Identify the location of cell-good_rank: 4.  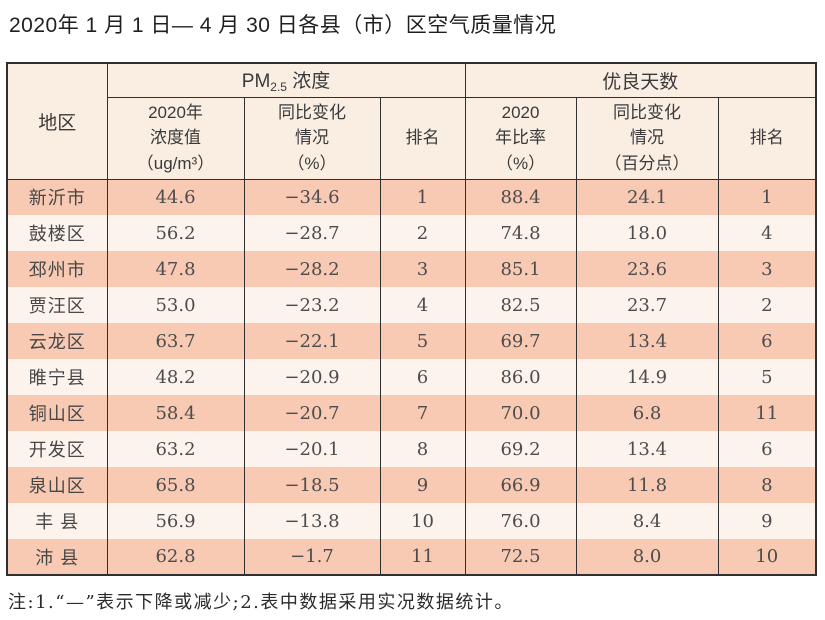
(767, 233).